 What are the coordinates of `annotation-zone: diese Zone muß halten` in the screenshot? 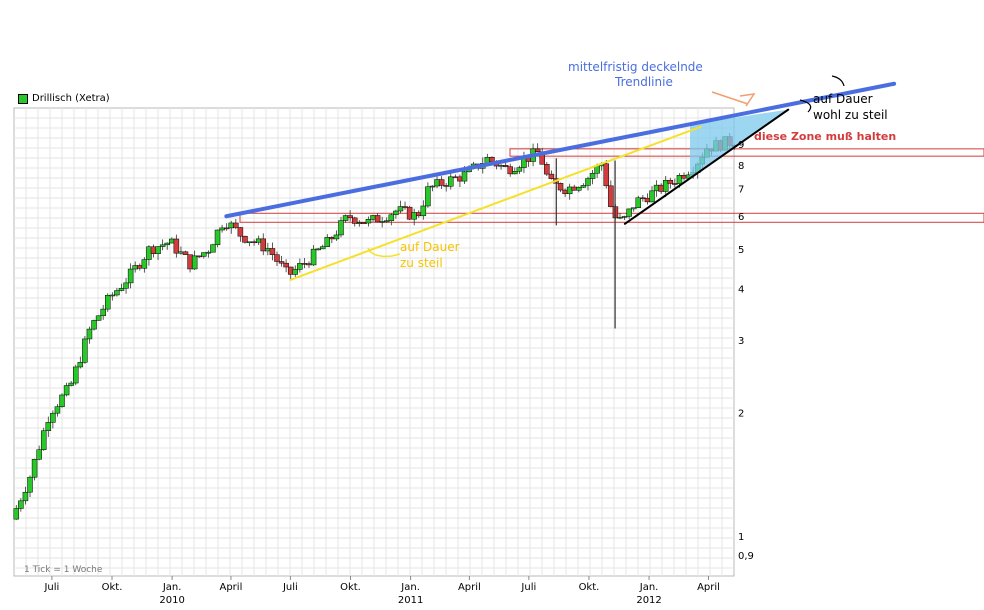 It's located at (825, 136).